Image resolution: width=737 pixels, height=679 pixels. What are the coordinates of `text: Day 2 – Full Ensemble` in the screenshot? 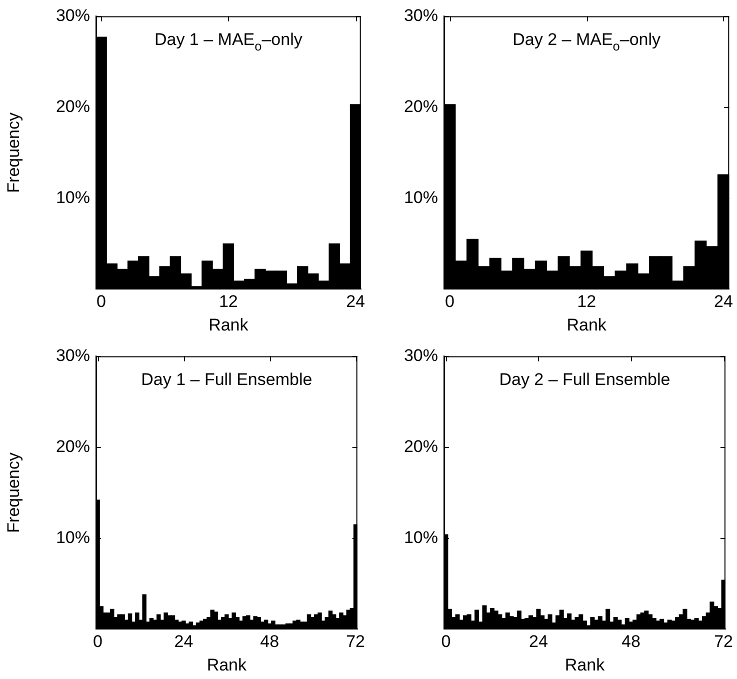 It's located at (584, 379).